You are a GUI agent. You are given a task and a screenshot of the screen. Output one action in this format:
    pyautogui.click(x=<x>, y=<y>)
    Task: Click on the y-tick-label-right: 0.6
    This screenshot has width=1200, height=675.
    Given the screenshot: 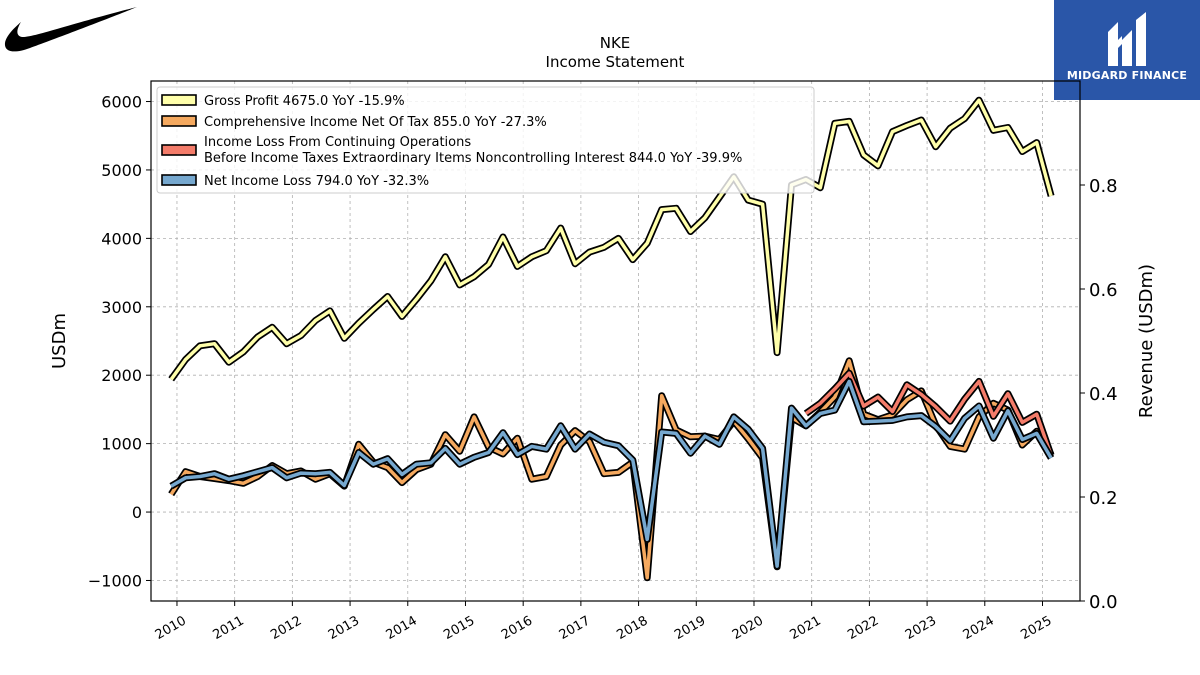 What is the action you would take?
    pyautogui.click(x=1103, y=290)
    